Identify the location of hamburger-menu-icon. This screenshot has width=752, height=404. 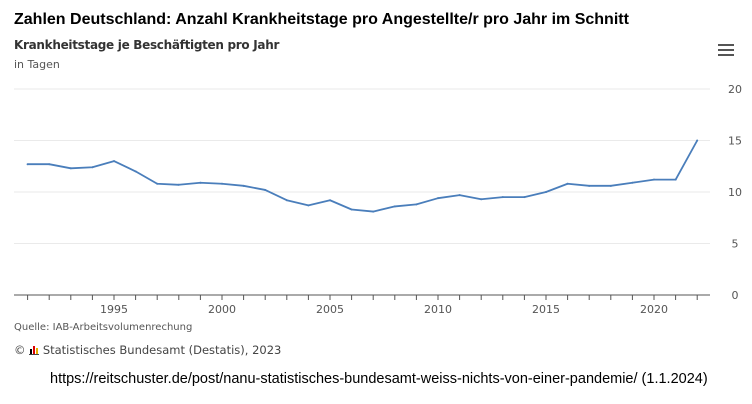
(726, 51).